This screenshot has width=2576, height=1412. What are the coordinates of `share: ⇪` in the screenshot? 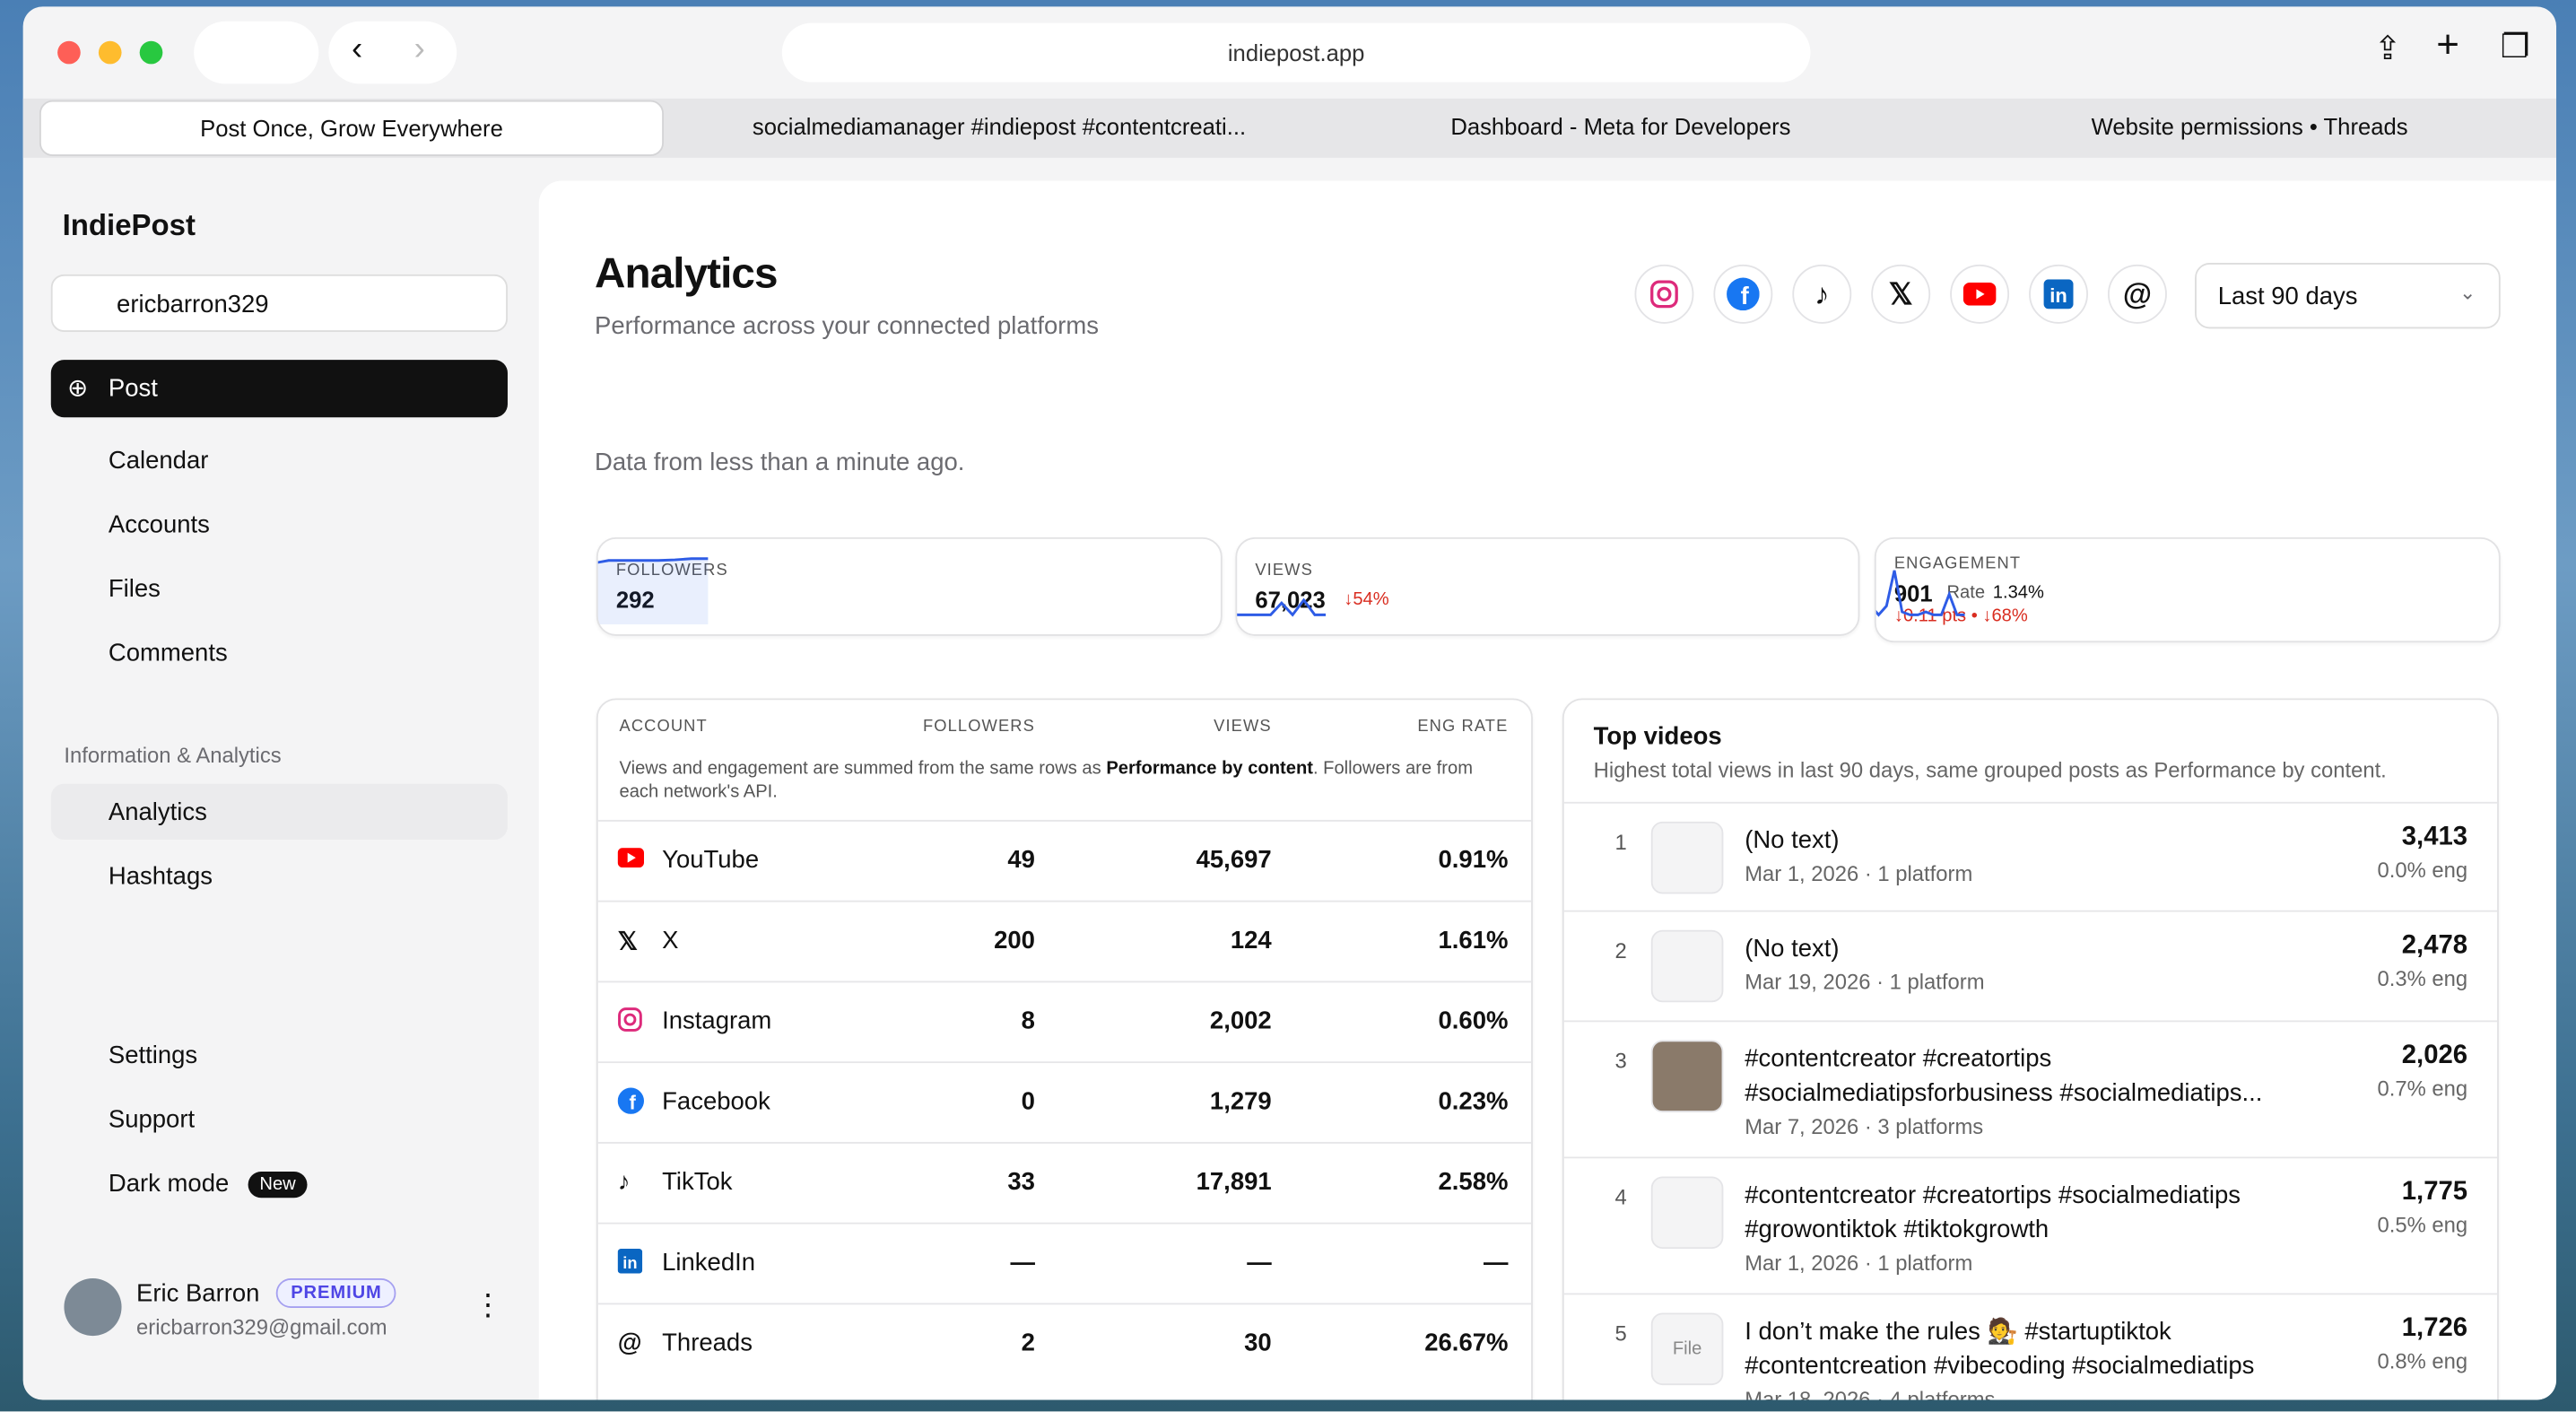 It's located at (2387, 49).